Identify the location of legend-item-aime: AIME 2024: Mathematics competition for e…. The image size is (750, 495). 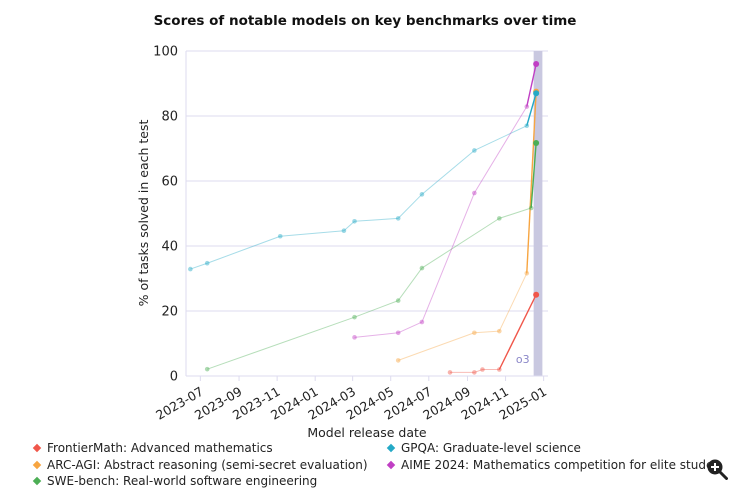
(550, 465).